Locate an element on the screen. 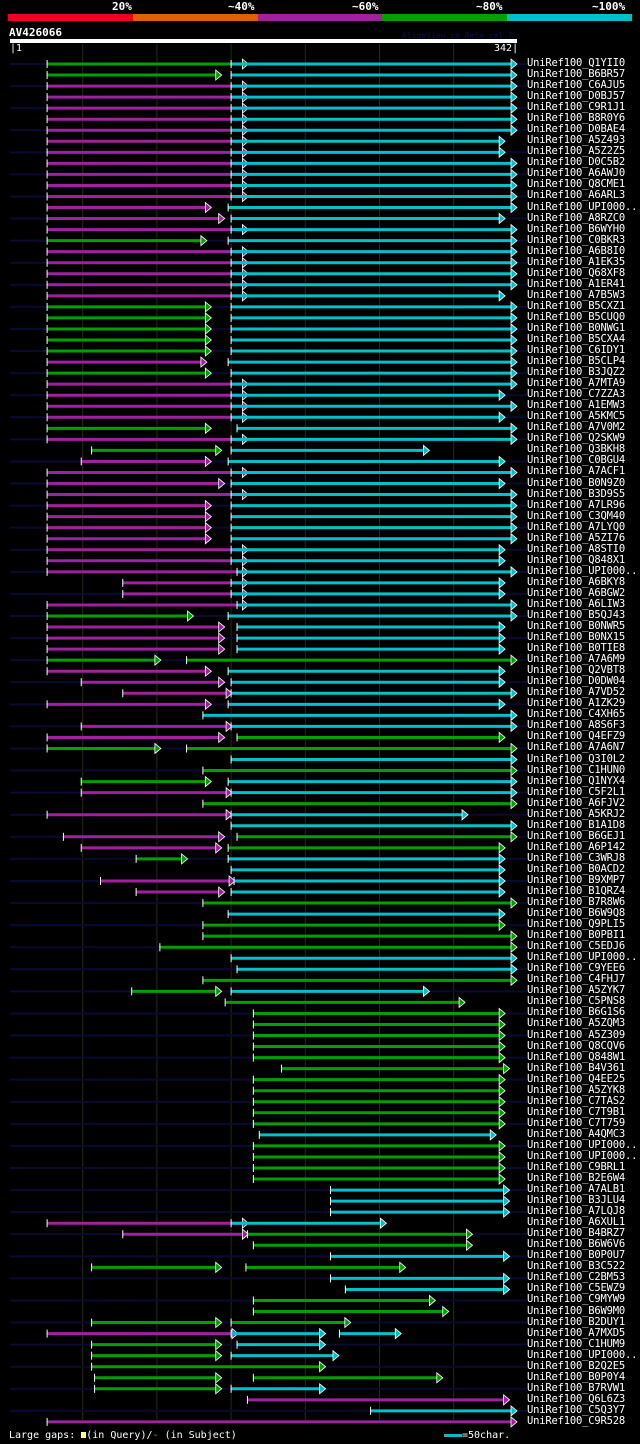  hit-label: UniRef100_B1QRZ4 is located at coordinates (576, 891).